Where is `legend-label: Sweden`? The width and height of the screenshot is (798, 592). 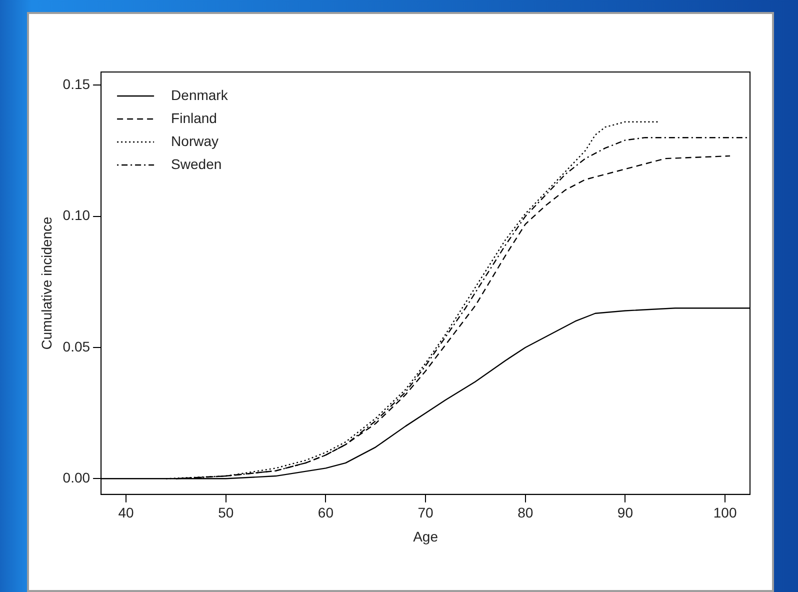 legend-label: Sweden is located at coordinates (196, 164).